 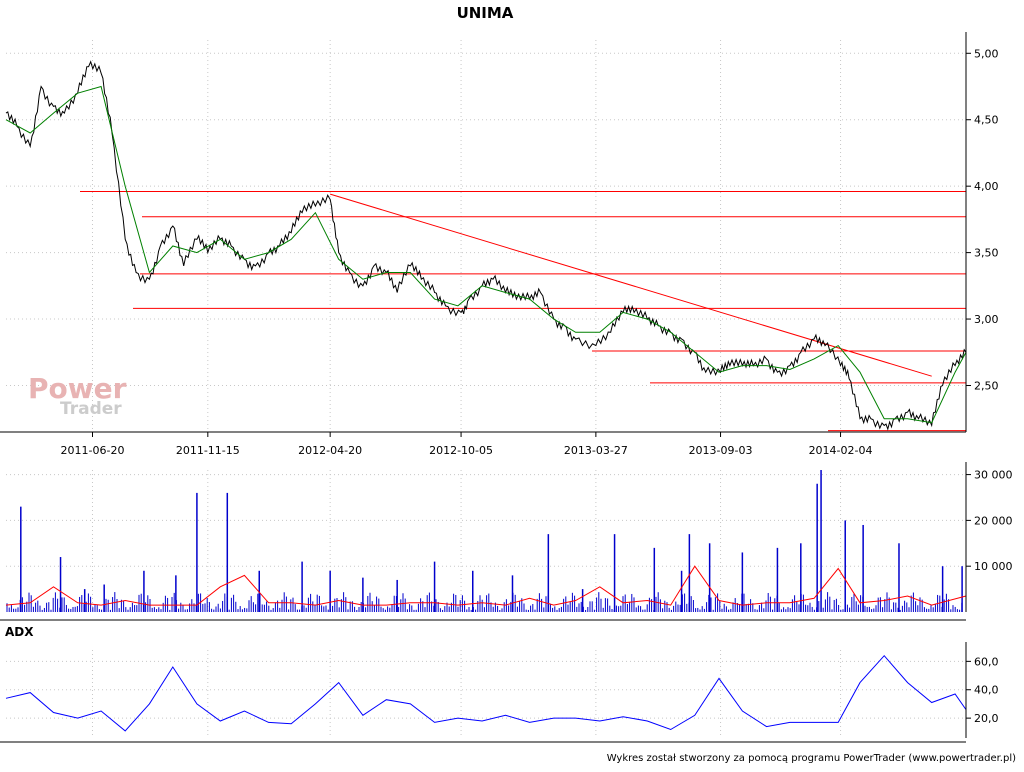 I want to click on x-tick-label: 2011-06-20, so click(x=93, y=450).